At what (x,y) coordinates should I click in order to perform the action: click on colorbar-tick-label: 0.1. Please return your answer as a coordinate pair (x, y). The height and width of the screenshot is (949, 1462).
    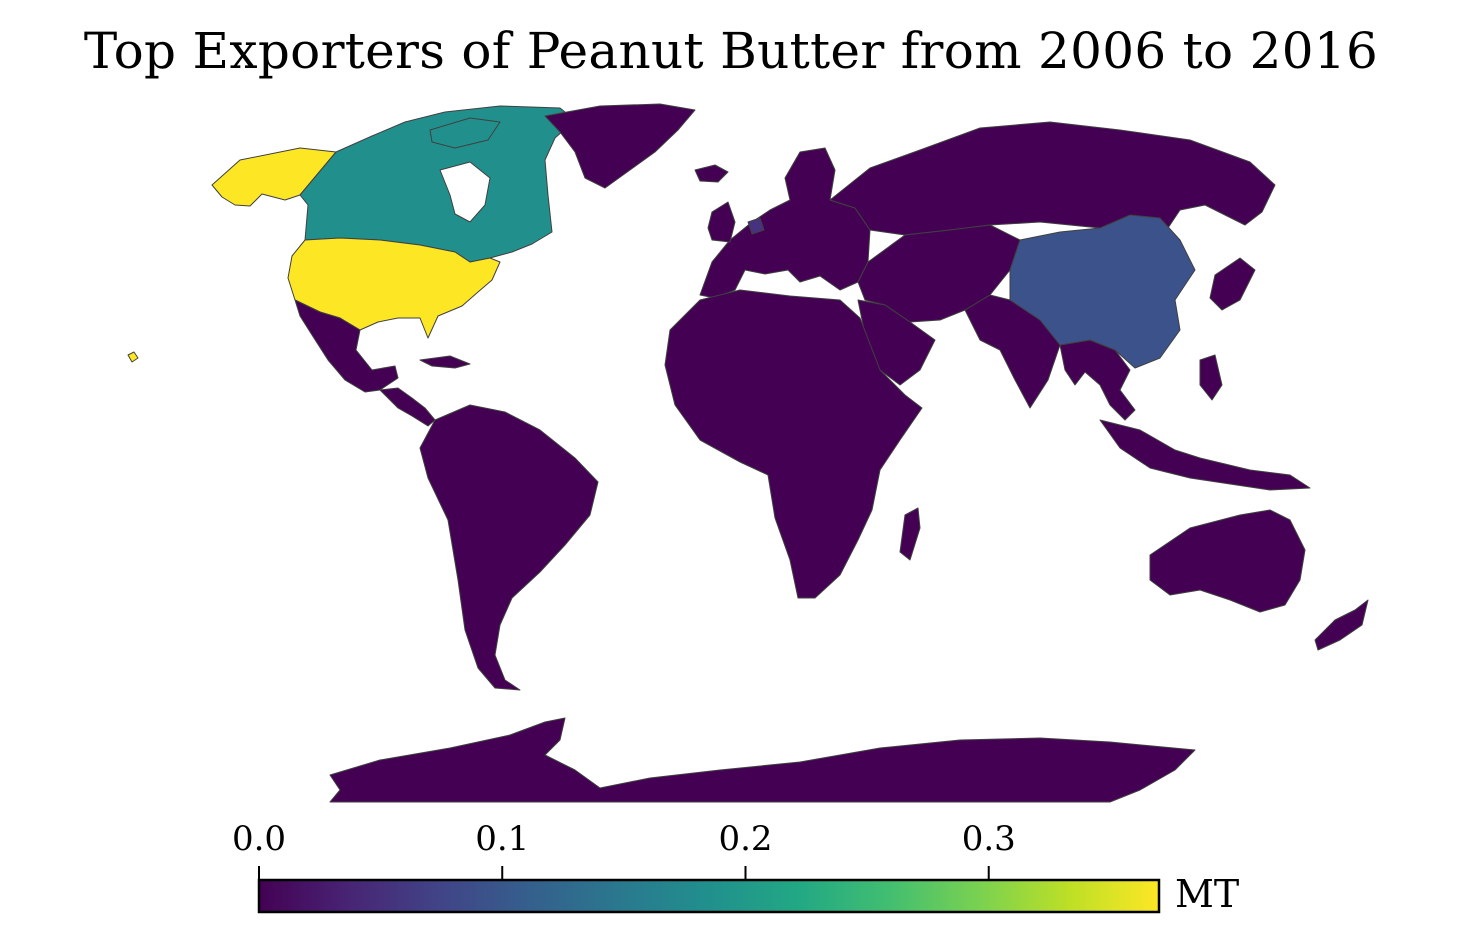
    Looking at the image, I should click on (502, 839).